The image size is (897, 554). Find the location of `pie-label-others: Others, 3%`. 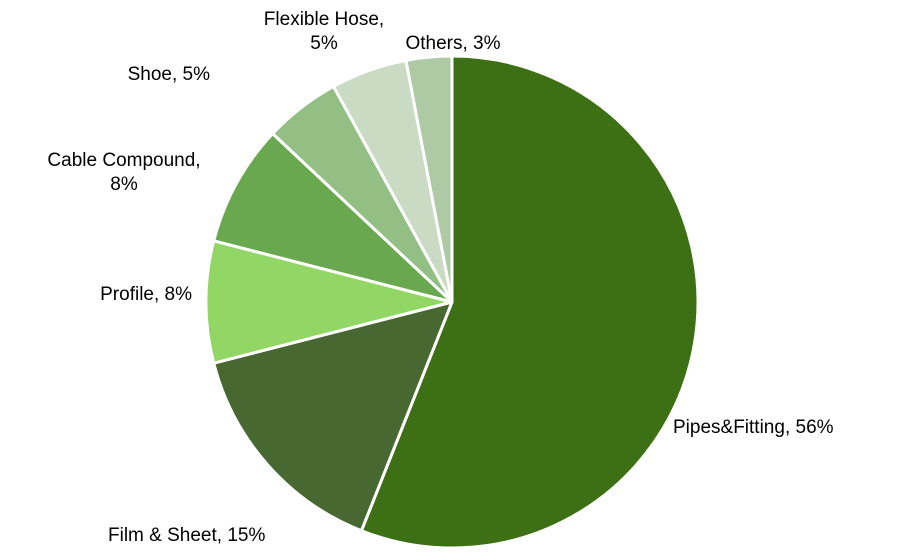

pie-label-others: Others, 3% is located at coordinates (452, 43).